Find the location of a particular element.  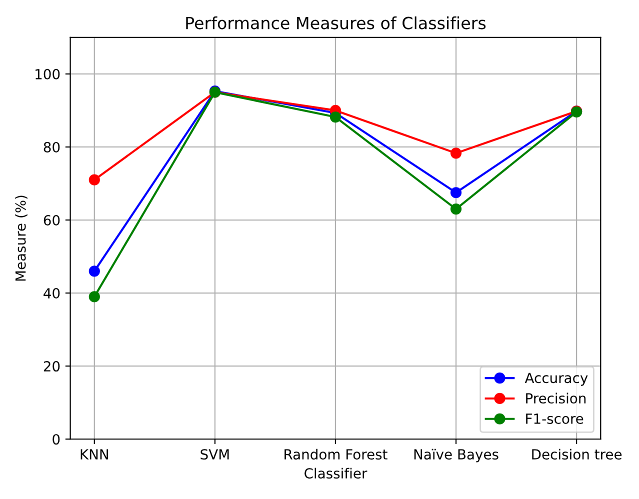

y-tick-label: 0 is located at coordinates (56, 439).